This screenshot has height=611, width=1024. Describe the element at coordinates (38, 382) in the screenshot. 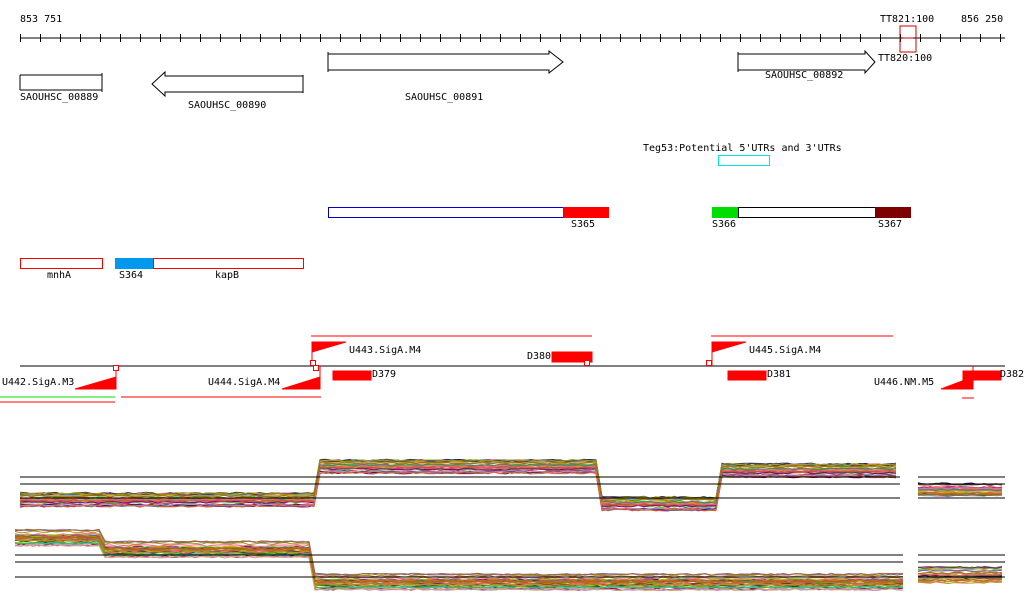

I see `promoter-label: U442.SigA.M3` at that location.